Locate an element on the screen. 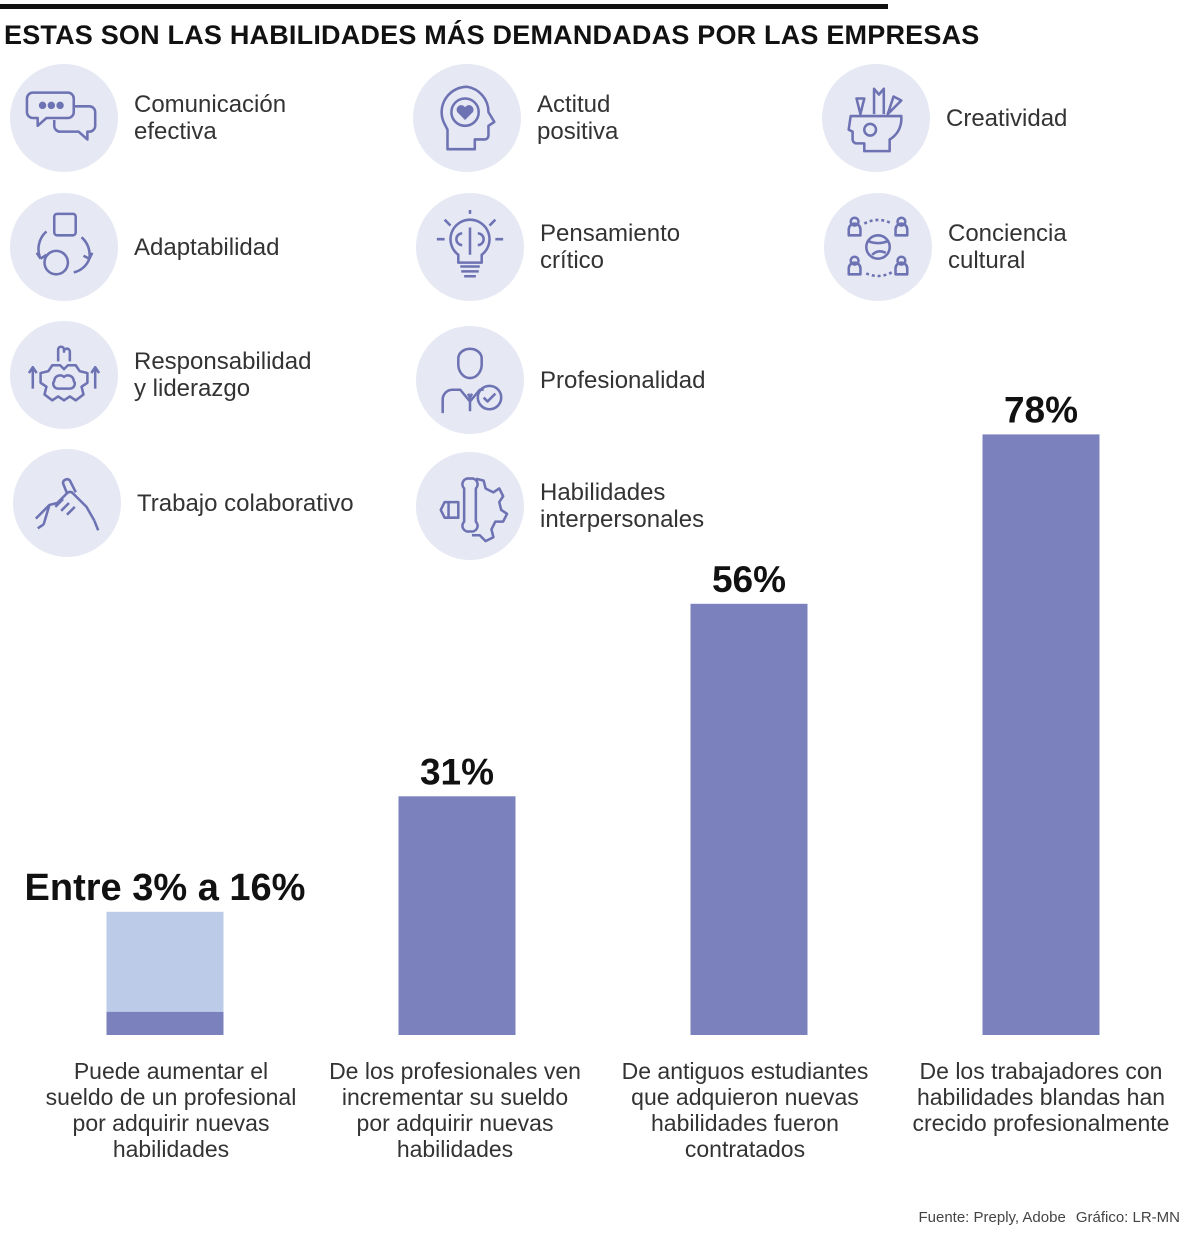 This screenshot has width=1200, height=1235. graphic-credit: Gráfico: LR-MN is located at coordinates (1127, 1217).